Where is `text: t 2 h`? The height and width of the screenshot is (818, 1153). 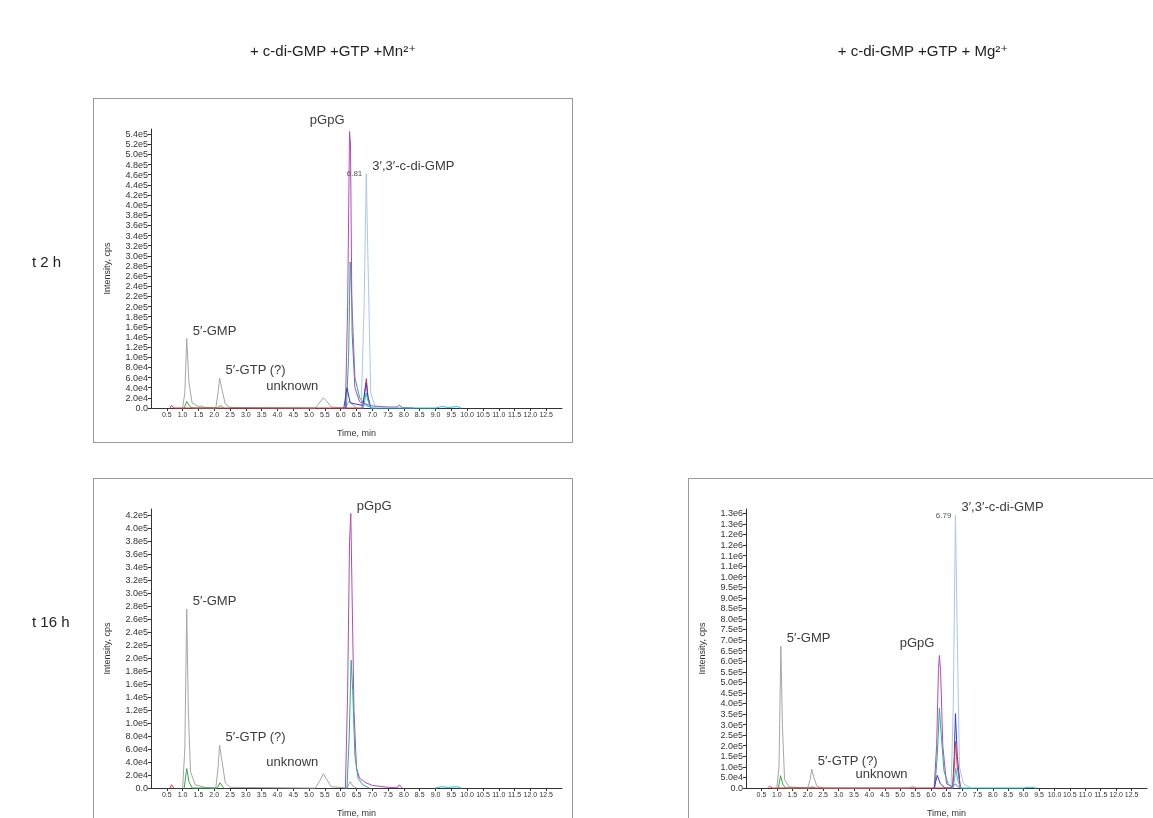
text: t 2 h is located at coordinates (47, 261).